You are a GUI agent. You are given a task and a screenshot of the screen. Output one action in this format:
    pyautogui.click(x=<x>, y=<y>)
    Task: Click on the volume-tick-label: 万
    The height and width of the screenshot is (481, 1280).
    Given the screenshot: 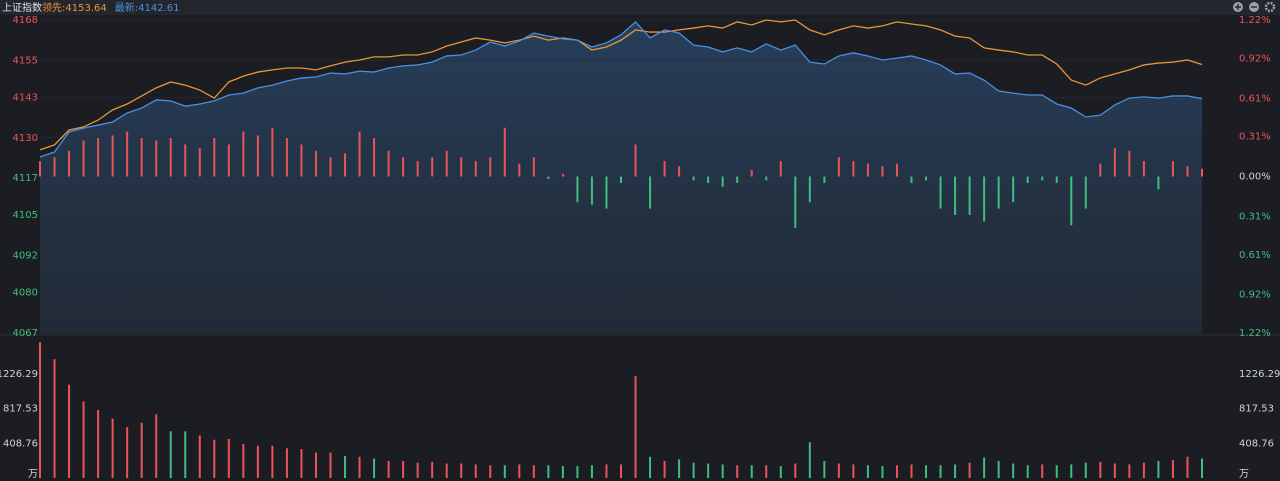 What is the action you would take?
    pyautogui.click(x=33, y=474)
    